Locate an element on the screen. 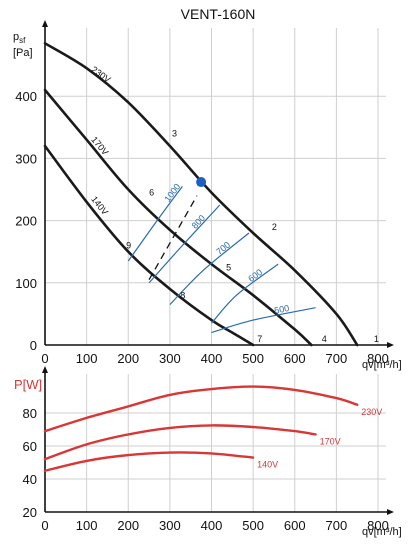  point-label-6: 6 is located at coordinates (151, 193).